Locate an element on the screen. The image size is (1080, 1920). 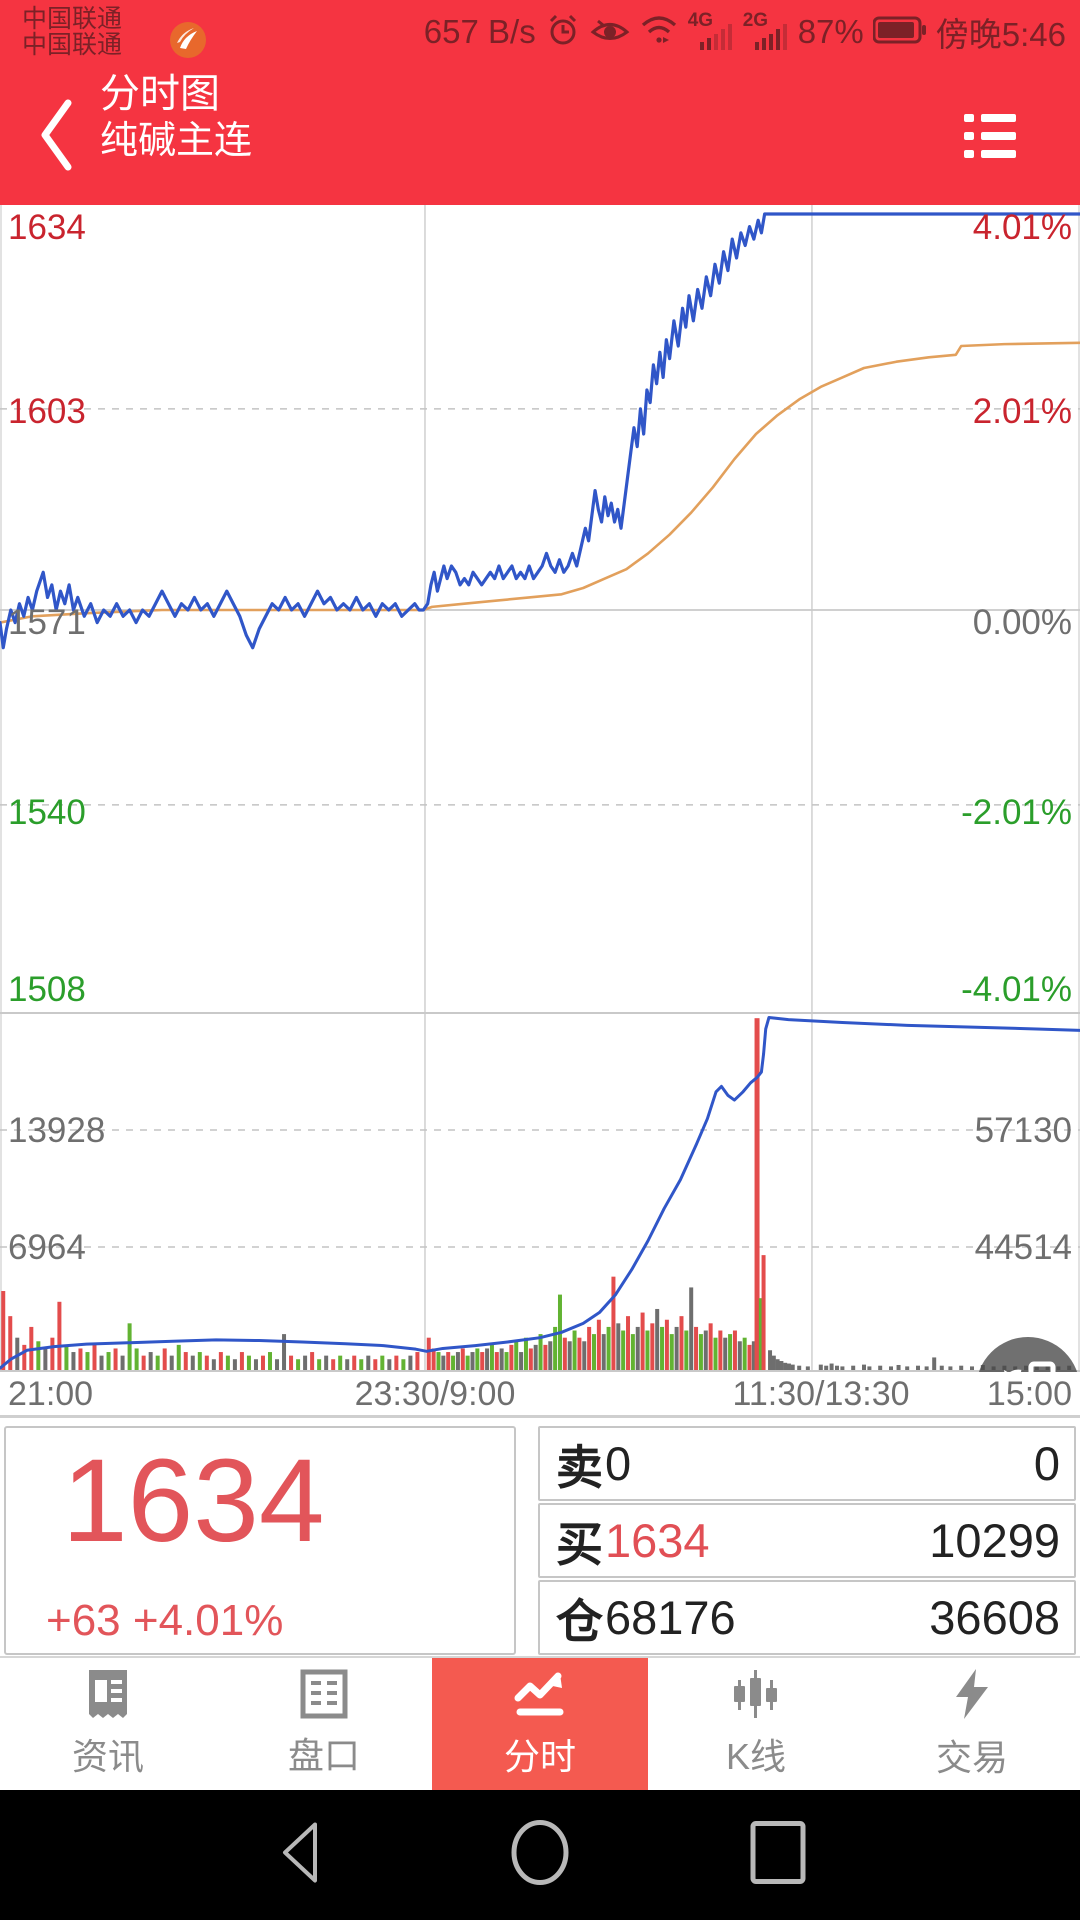
percent-axis-right-3: -2.01% is located at coordinates (1016, 812).